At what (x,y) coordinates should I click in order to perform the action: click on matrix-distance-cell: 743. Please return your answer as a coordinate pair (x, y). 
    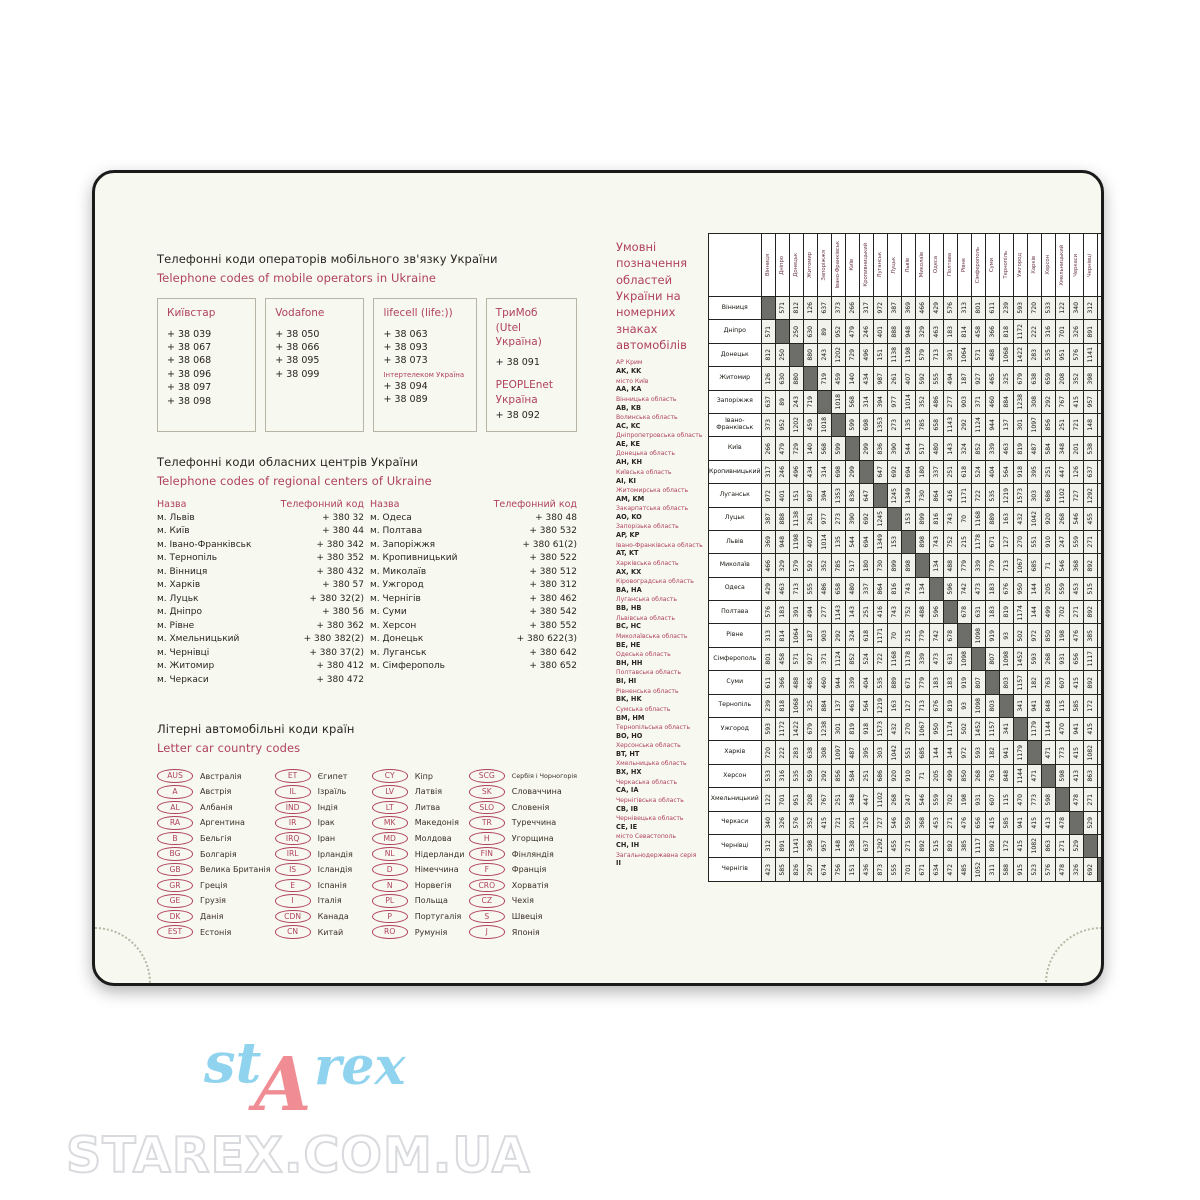
    Looking at the image, I should click on (894, 612).